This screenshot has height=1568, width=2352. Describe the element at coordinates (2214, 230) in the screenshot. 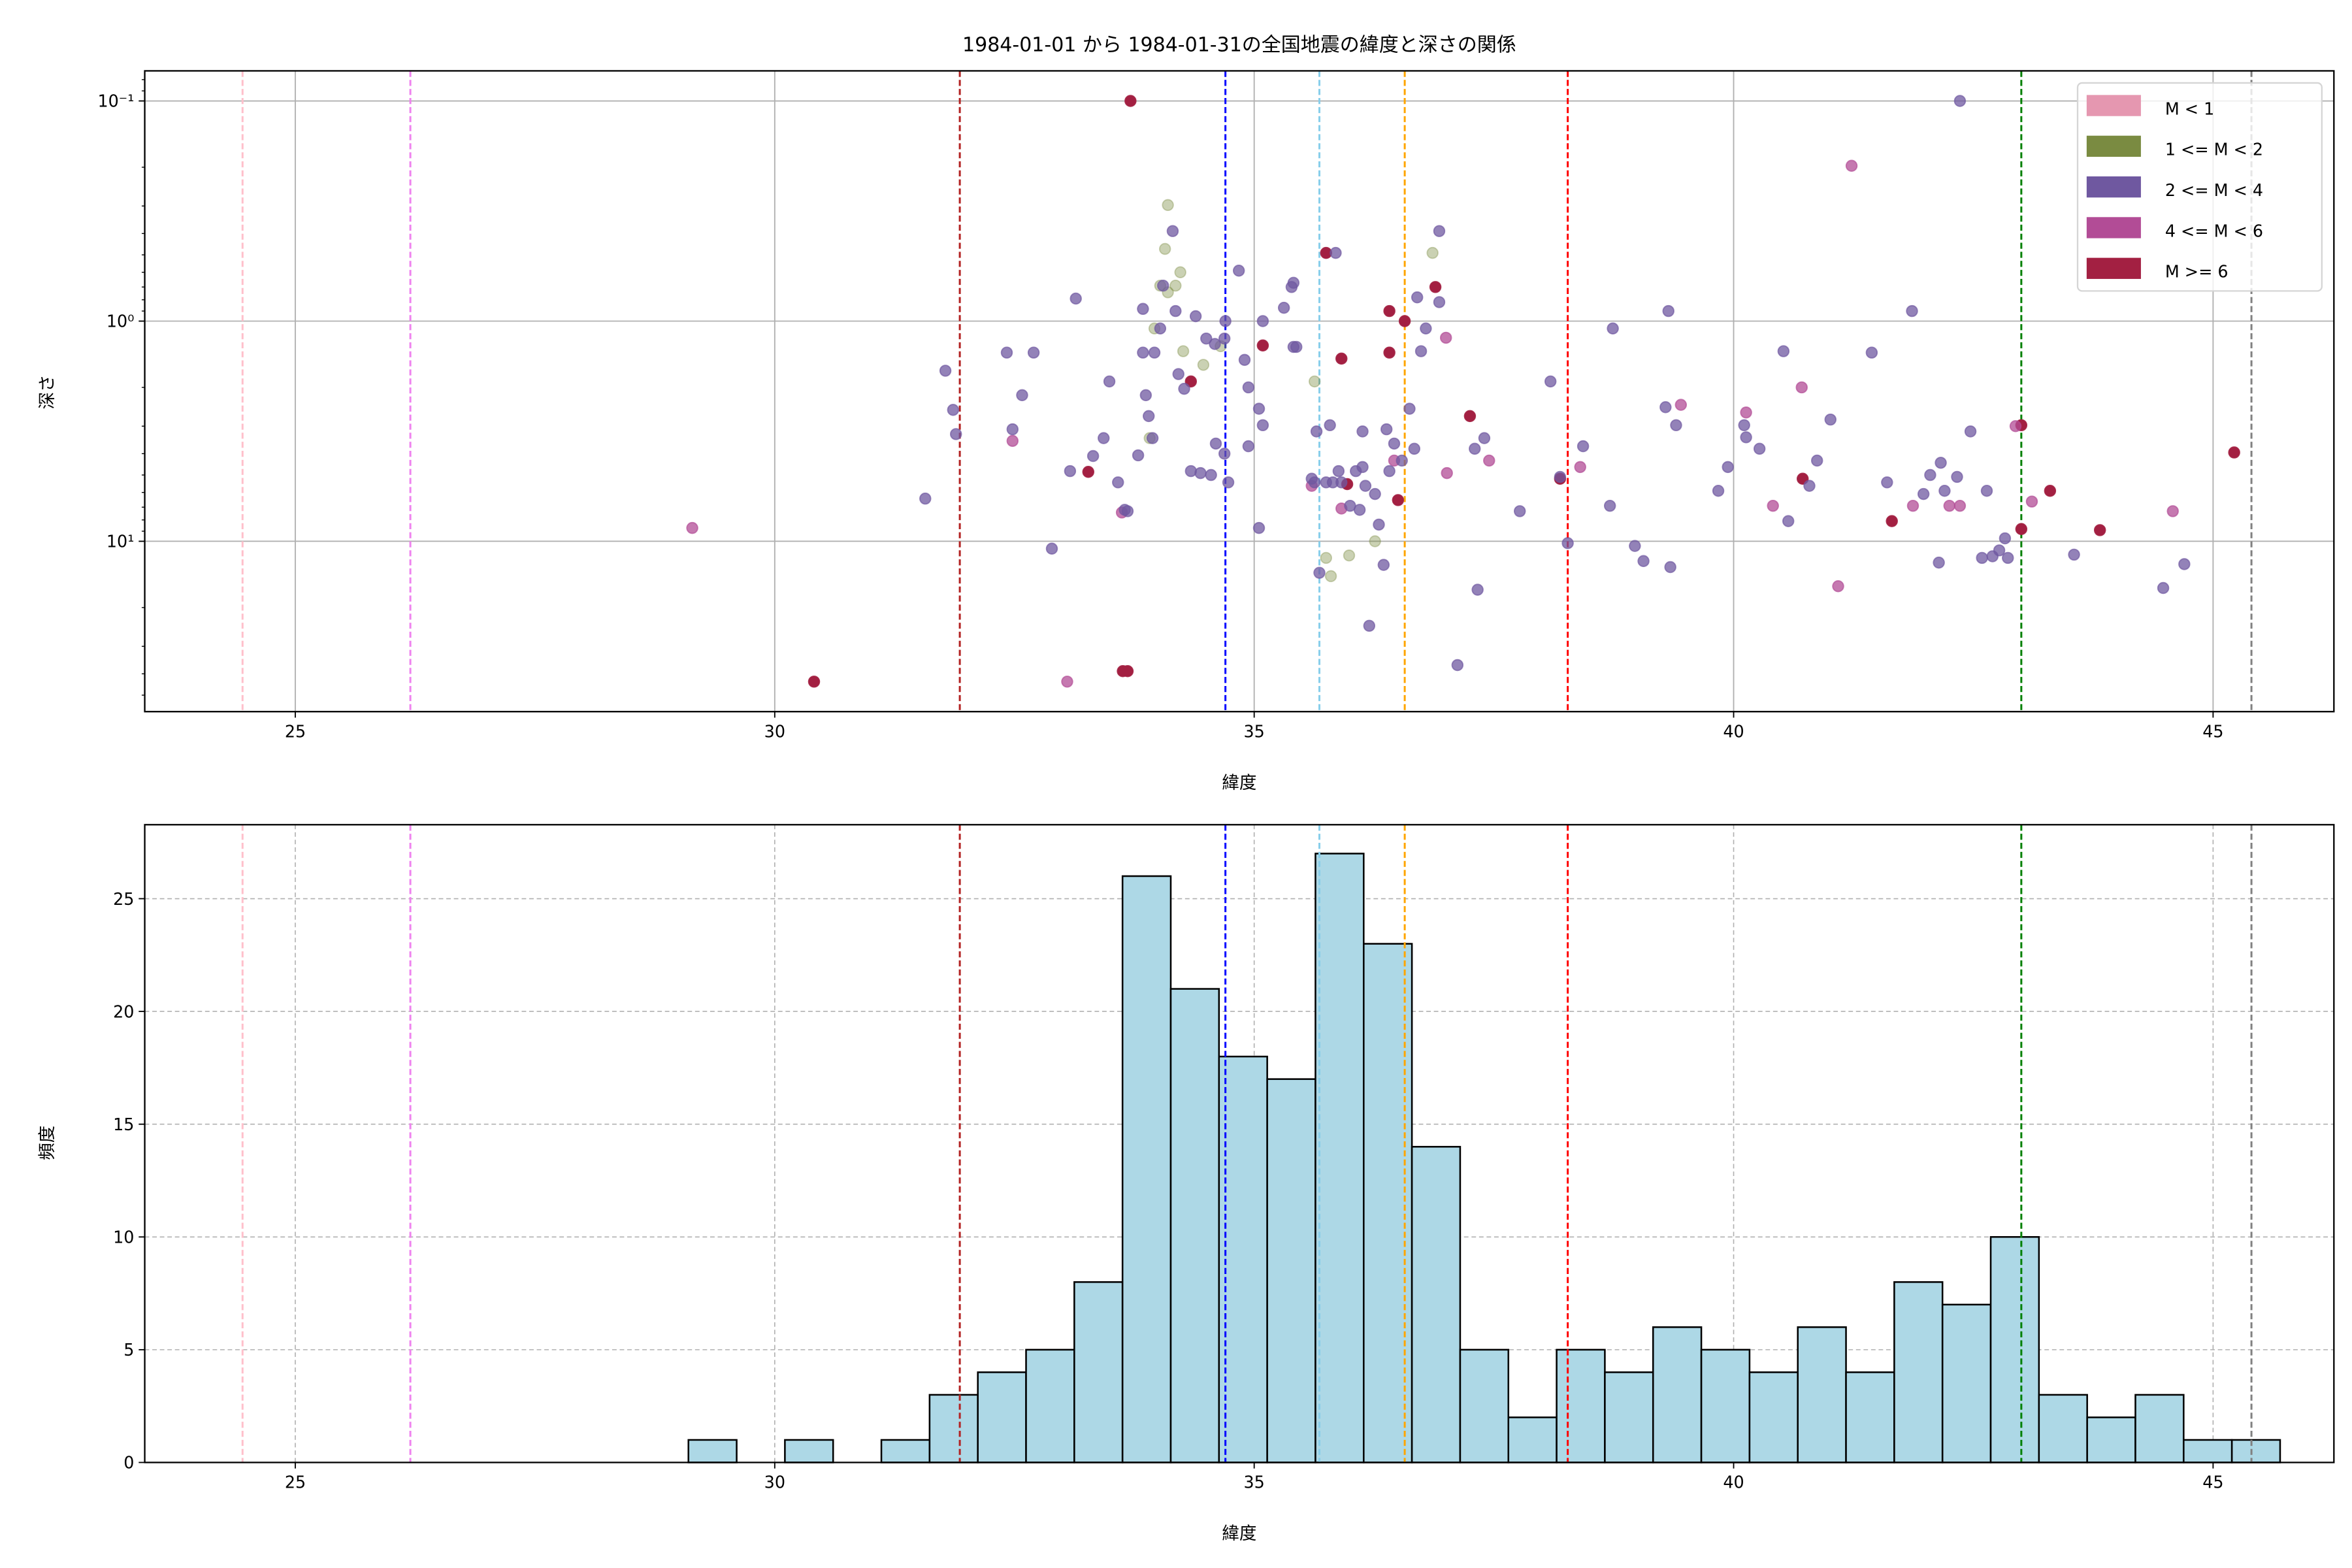

I see `legend-label-m-4-6: 4 <= M < 6` at that location.